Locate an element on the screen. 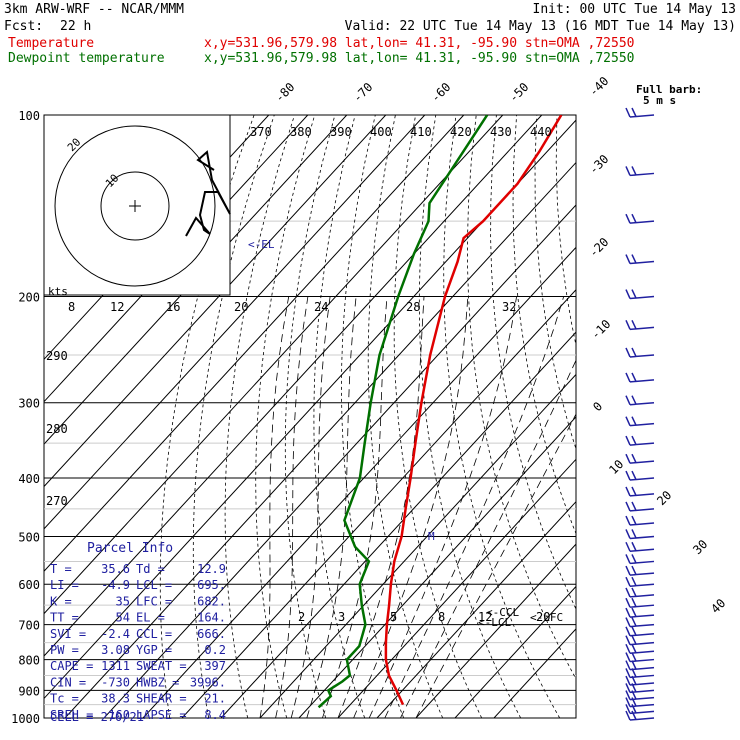  theta-label: 400 is located at coordinates (381, 132).